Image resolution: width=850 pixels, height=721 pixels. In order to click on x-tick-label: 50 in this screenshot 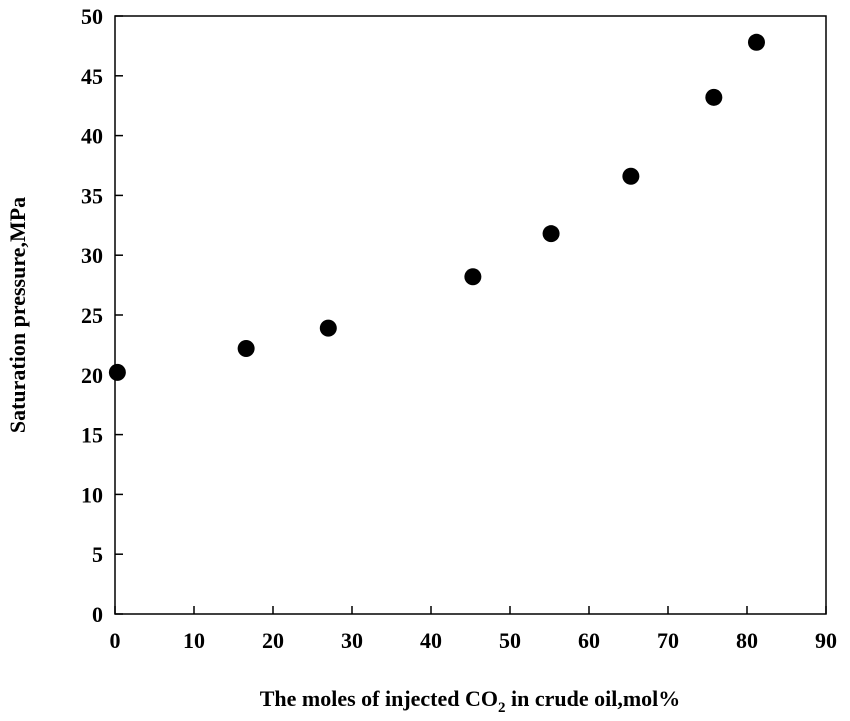, I will do `click(510, 640)`.